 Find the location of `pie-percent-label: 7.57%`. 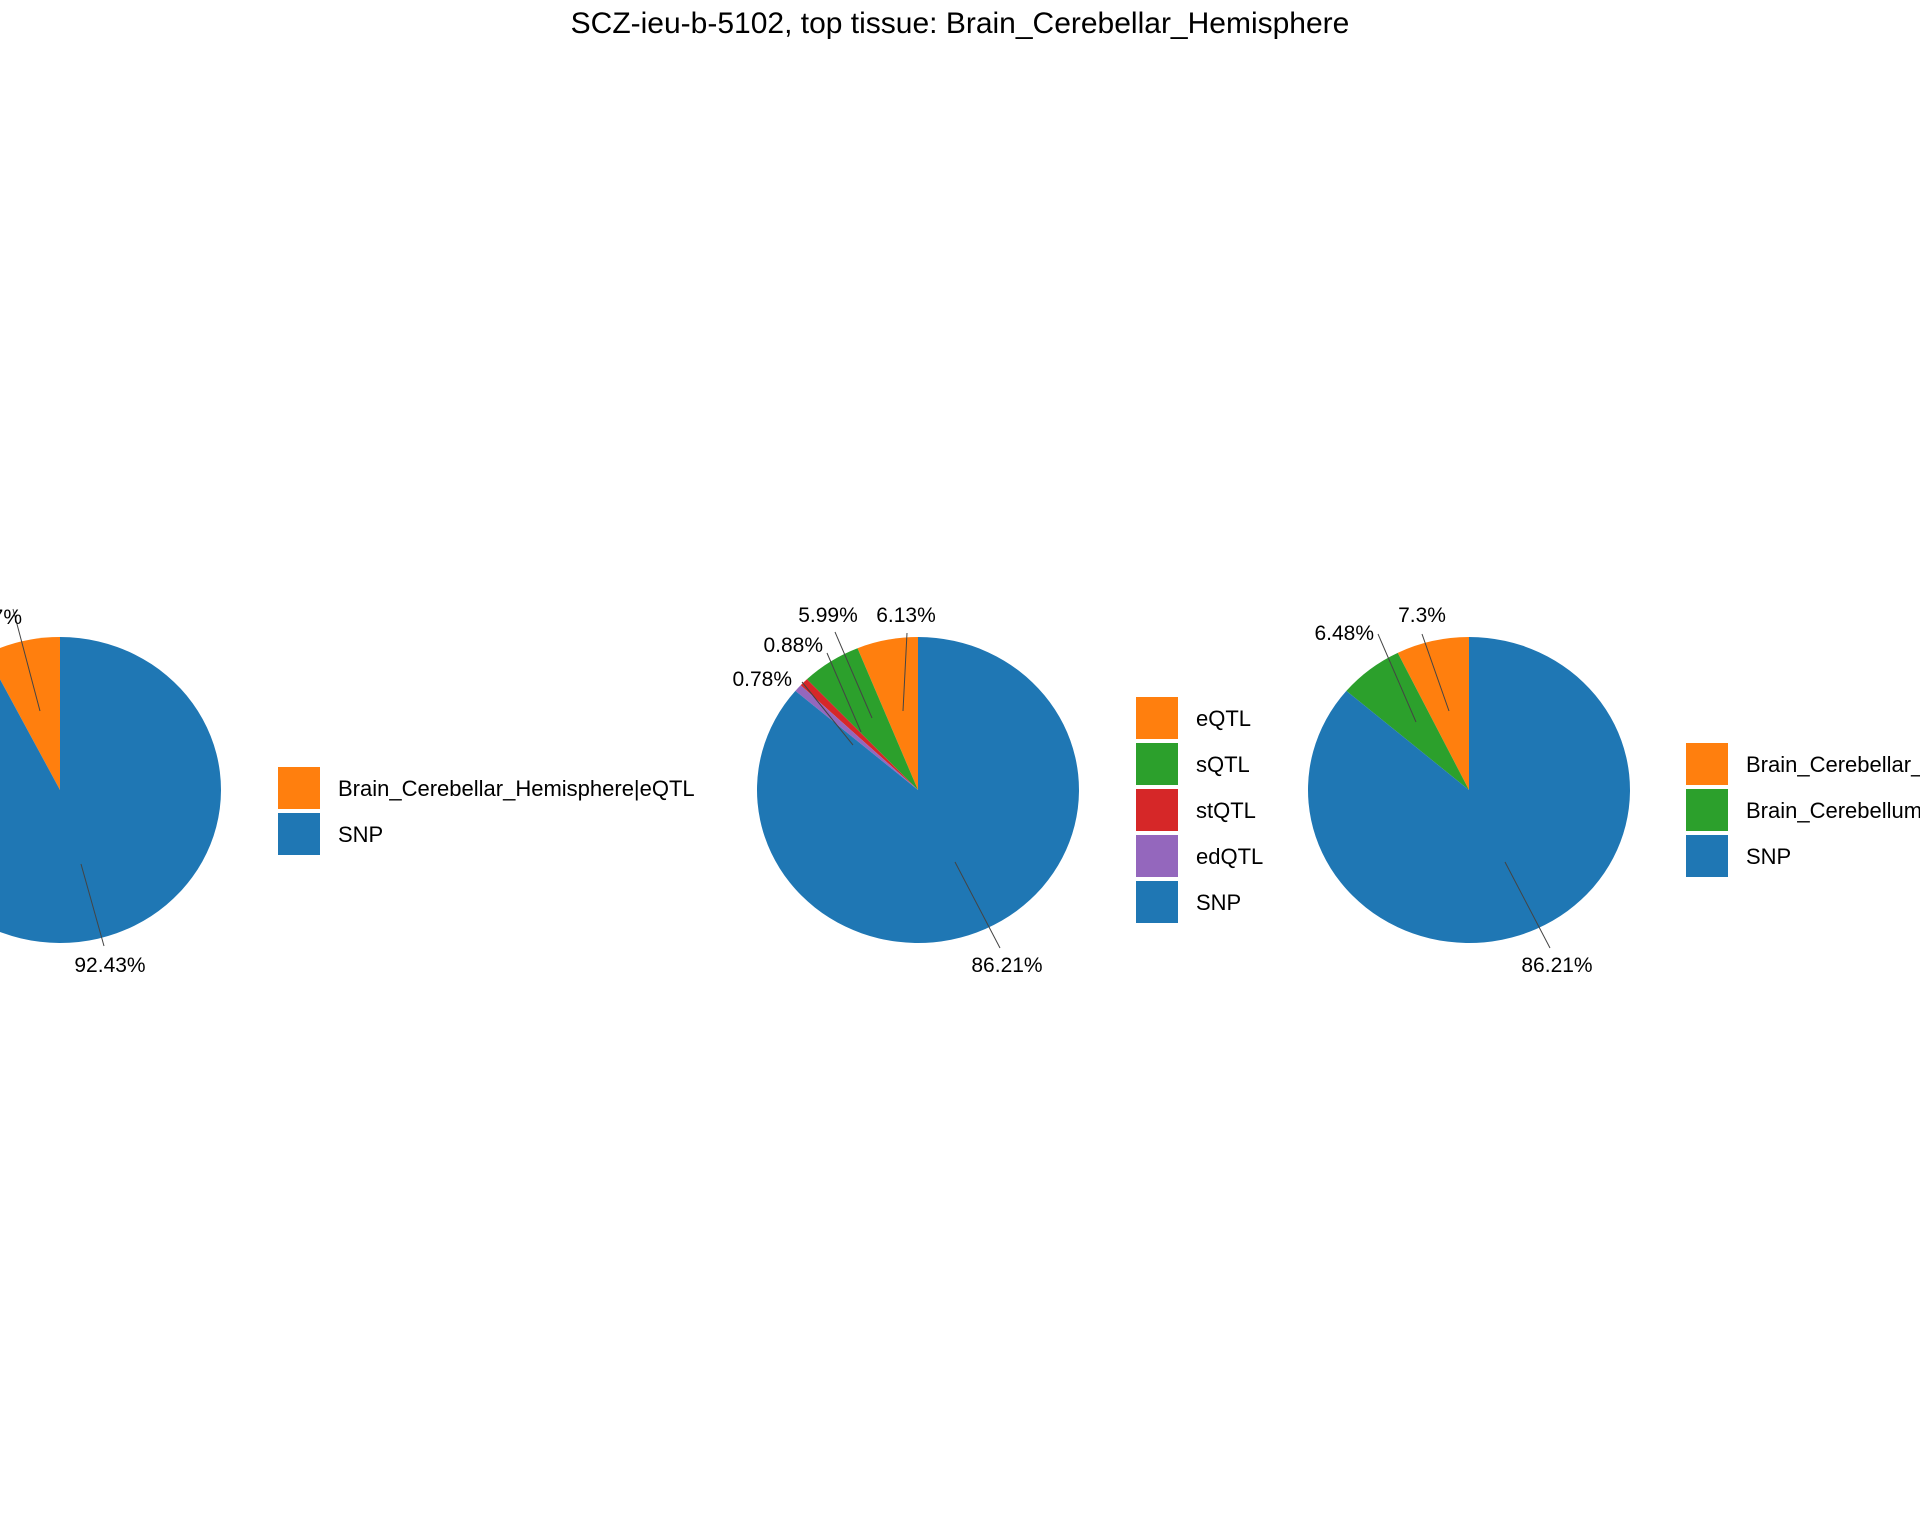

pie-percent-label: 7.57% is located at coordinates (11, 617).